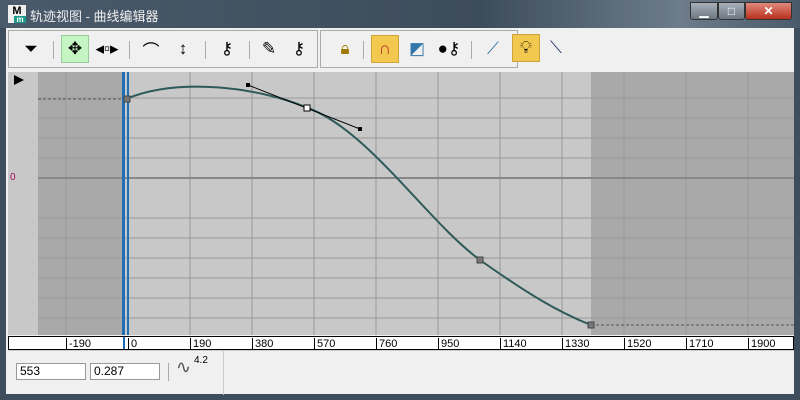  Describe the element at coordinates (163, 49) in the screenshot. I see `key-tools-group: ⏷ ✥ ◂▫▸ ⌒ ↕ ⚷ ✎ ⚷` at that location.